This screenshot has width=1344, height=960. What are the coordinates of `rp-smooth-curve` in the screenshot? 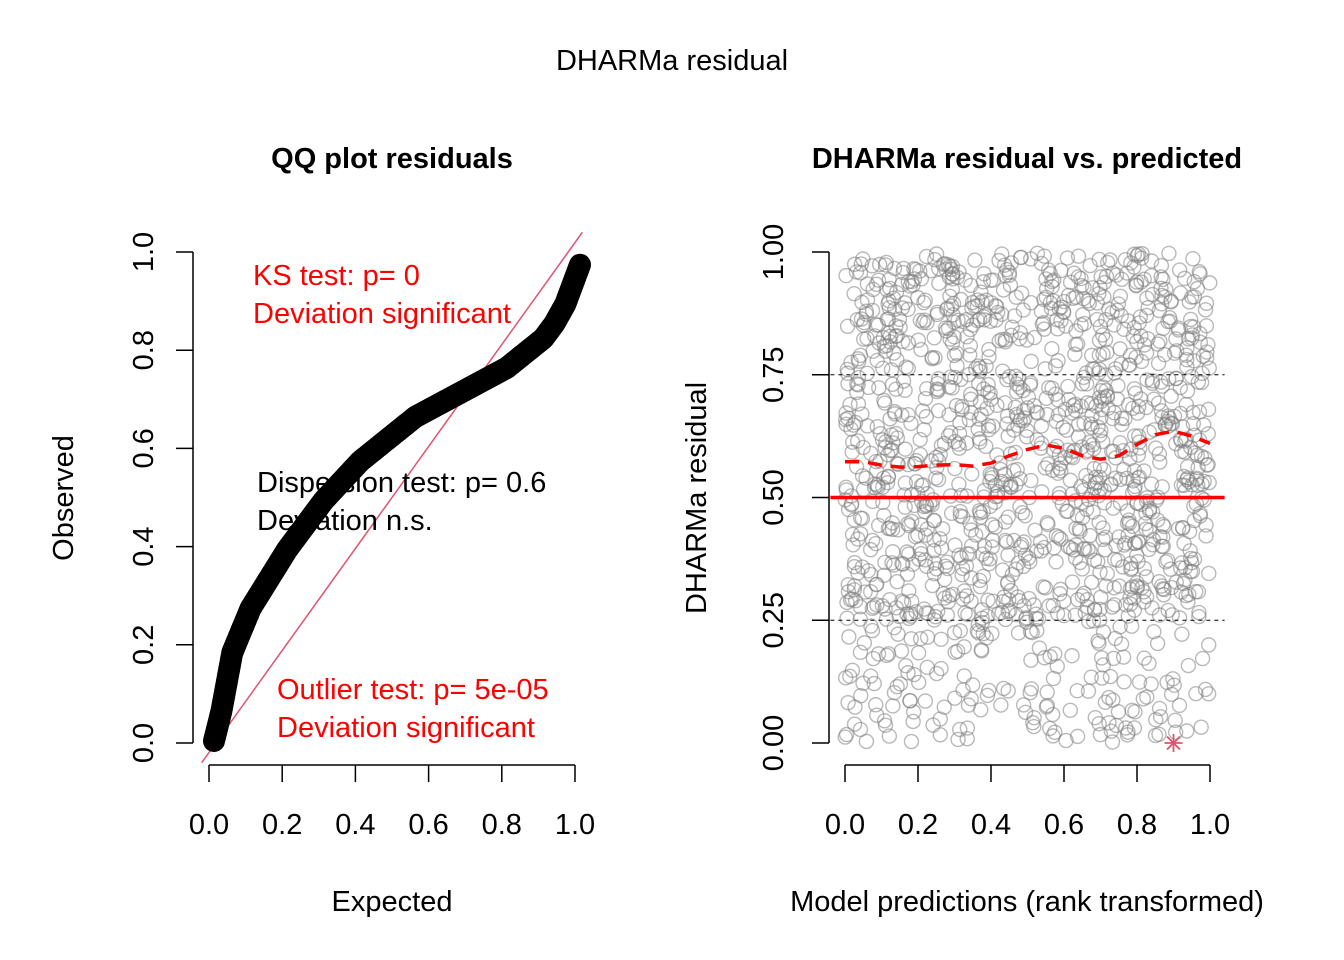 It's located at (1028, 449).